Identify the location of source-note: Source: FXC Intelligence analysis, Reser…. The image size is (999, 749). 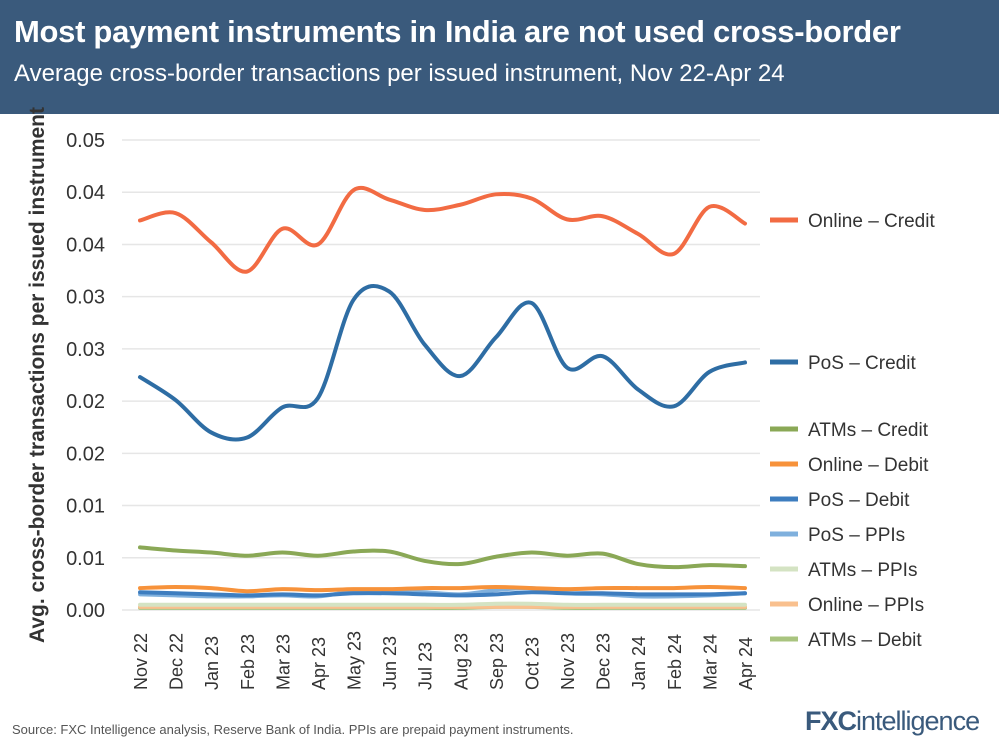
(293, 729).